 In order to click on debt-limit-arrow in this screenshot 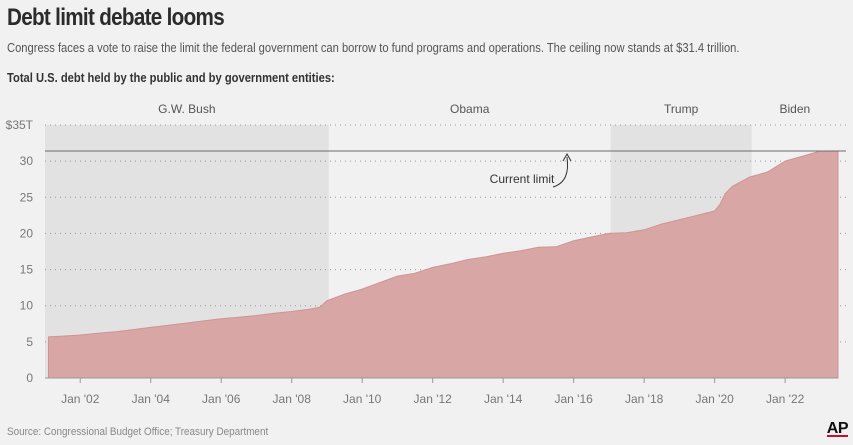, I will do `click(560, 172)`.